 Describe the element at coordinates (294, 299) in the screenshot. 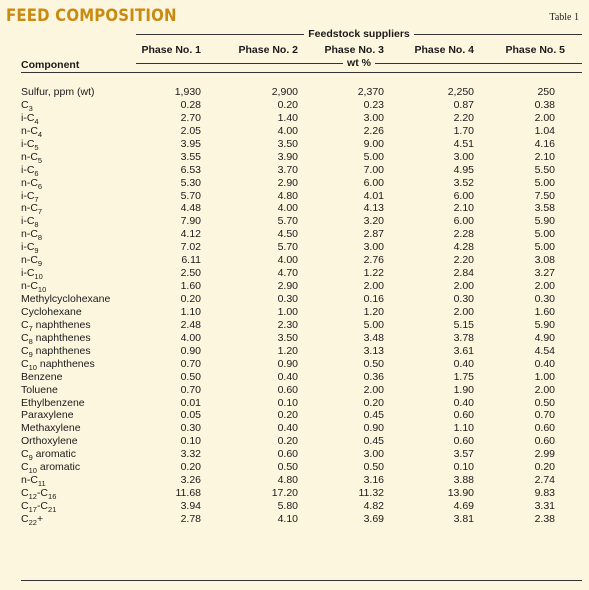

I see `table-row: Methylcyclohexane 0.20 0.30 0.16 0.30 0.30` at that location.